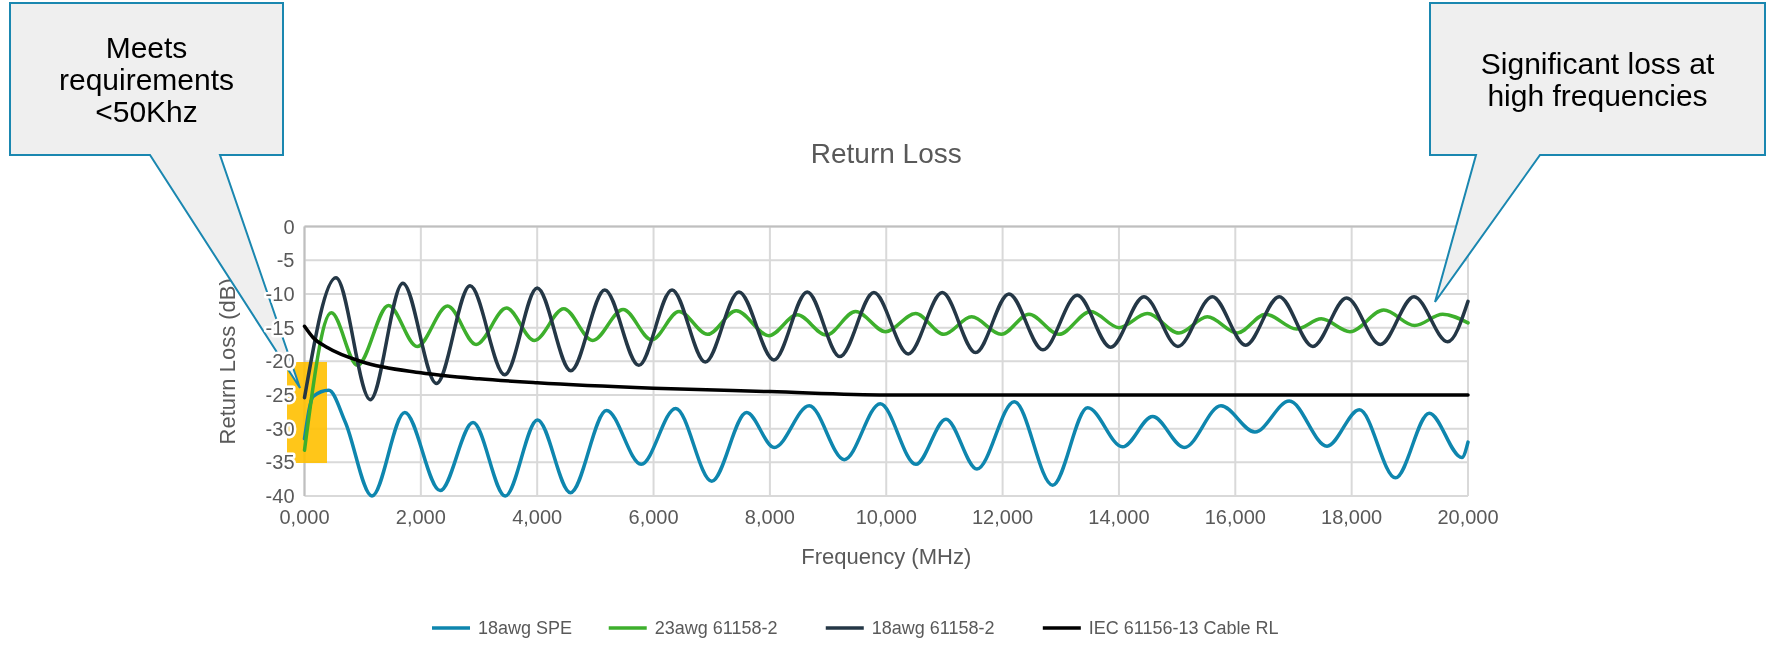 This screenshot has height=648, width=1768. I want to click on y-tick-label: -35, so click(280, 462).